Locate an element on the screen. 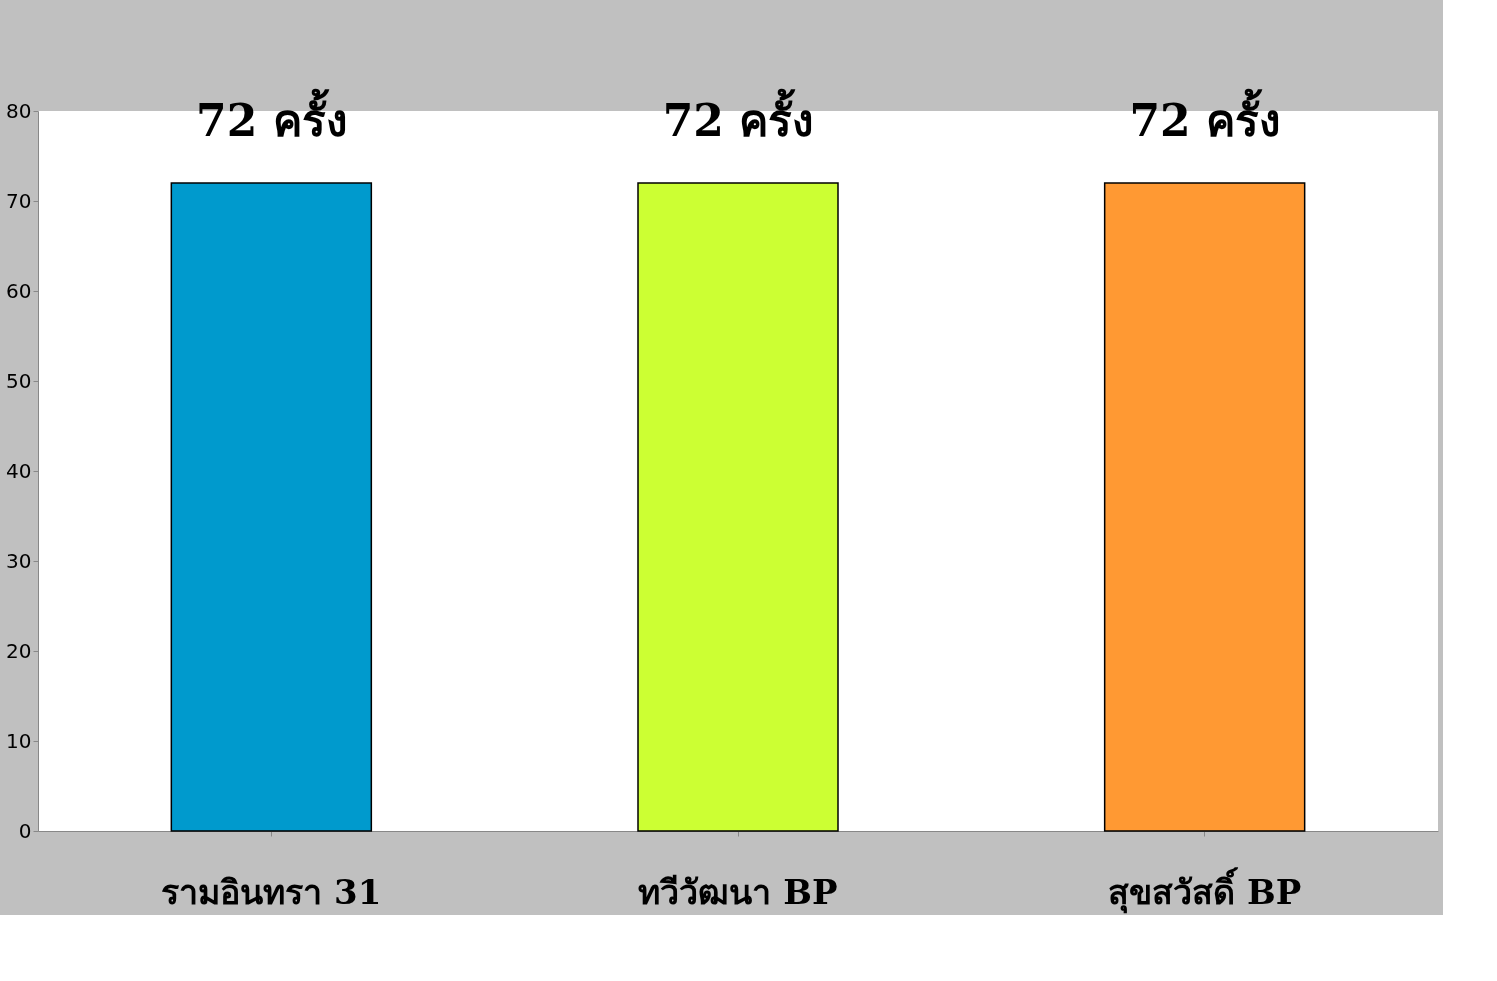 The image size is (1497, 981). x-tick-label: สุขสวัสดิ์ BP is located at coordinates (1205, 890).